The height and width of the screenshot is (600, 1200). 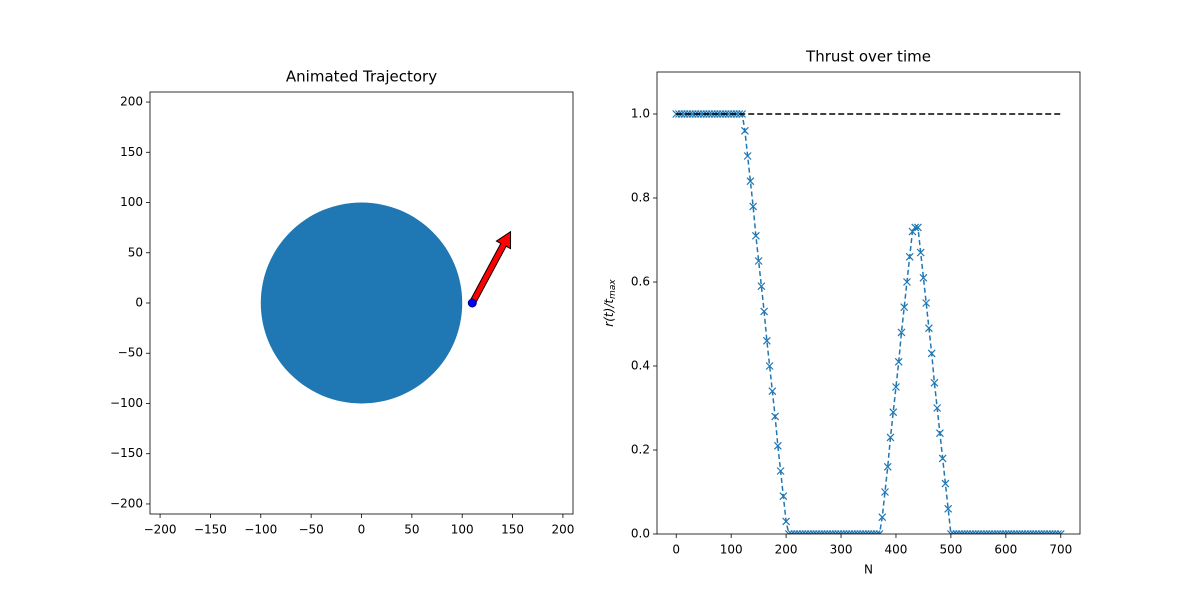 I want to click on x-tick-label: 600, so click(x=1005, y=550).